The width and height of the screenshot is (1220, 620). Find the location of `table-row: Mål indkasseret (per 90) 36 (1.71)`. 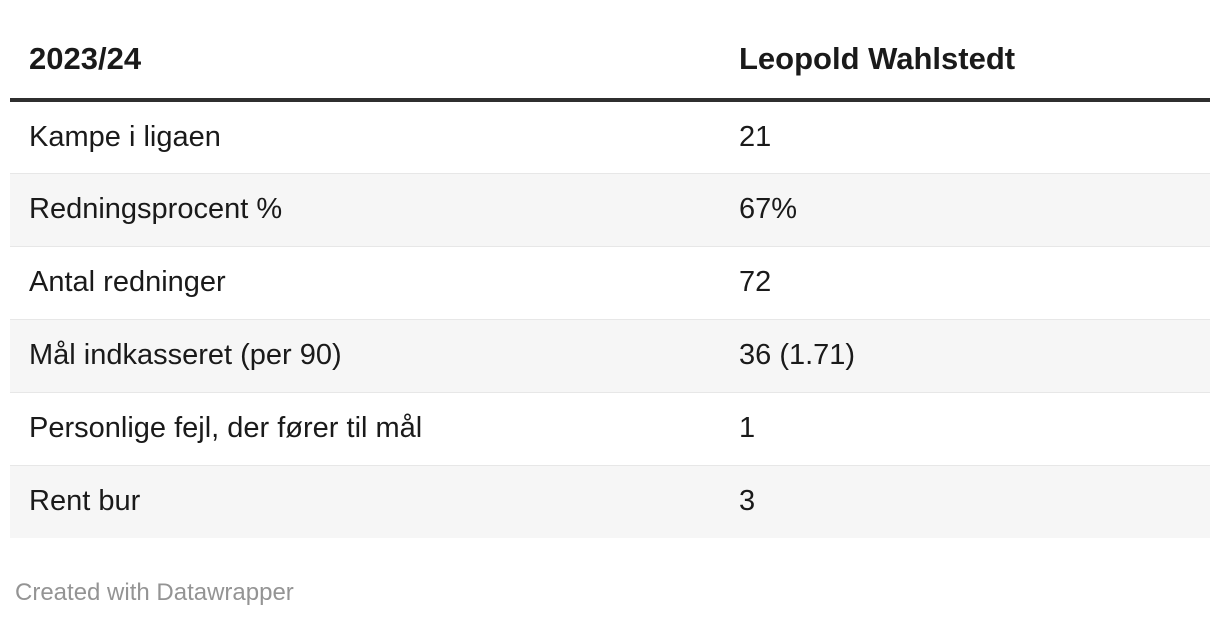

table-row: Mål indkasseret (per 90) 36 (1.71) is located at coordinates (610, 355).